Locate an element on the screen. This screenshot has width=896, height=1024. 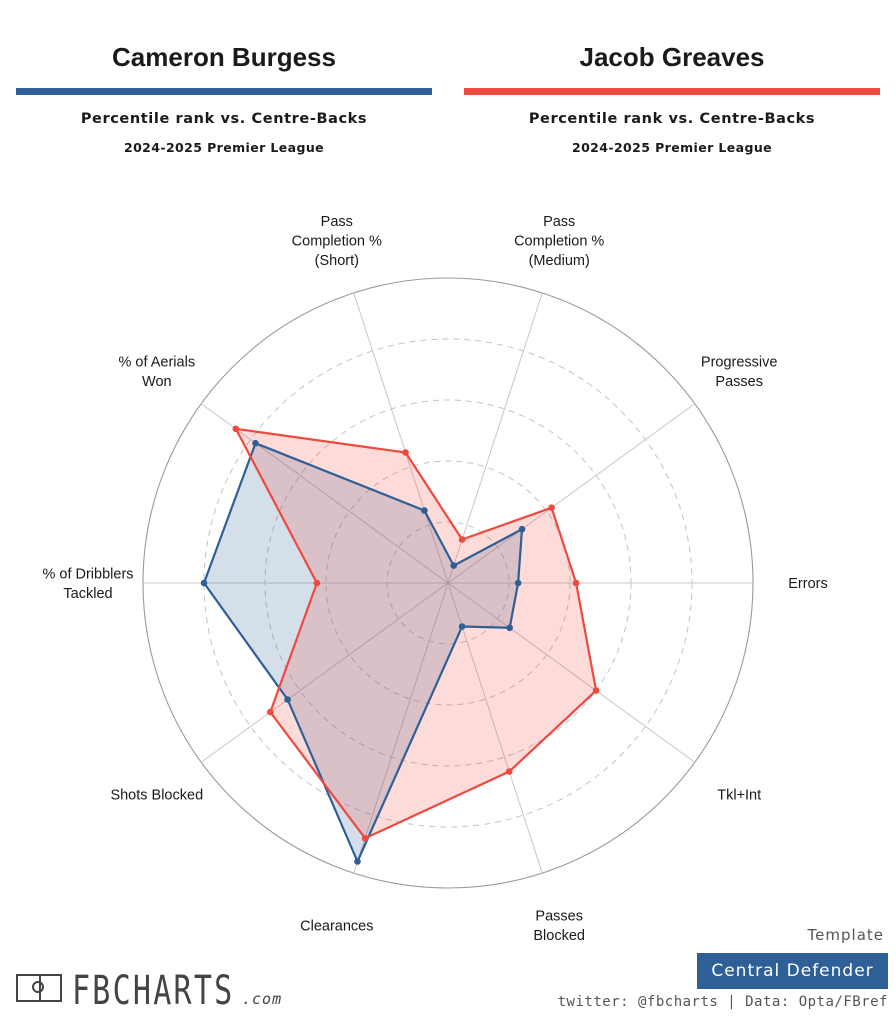
axis-label: Shots Blocked is located at coordinates (156, 796).